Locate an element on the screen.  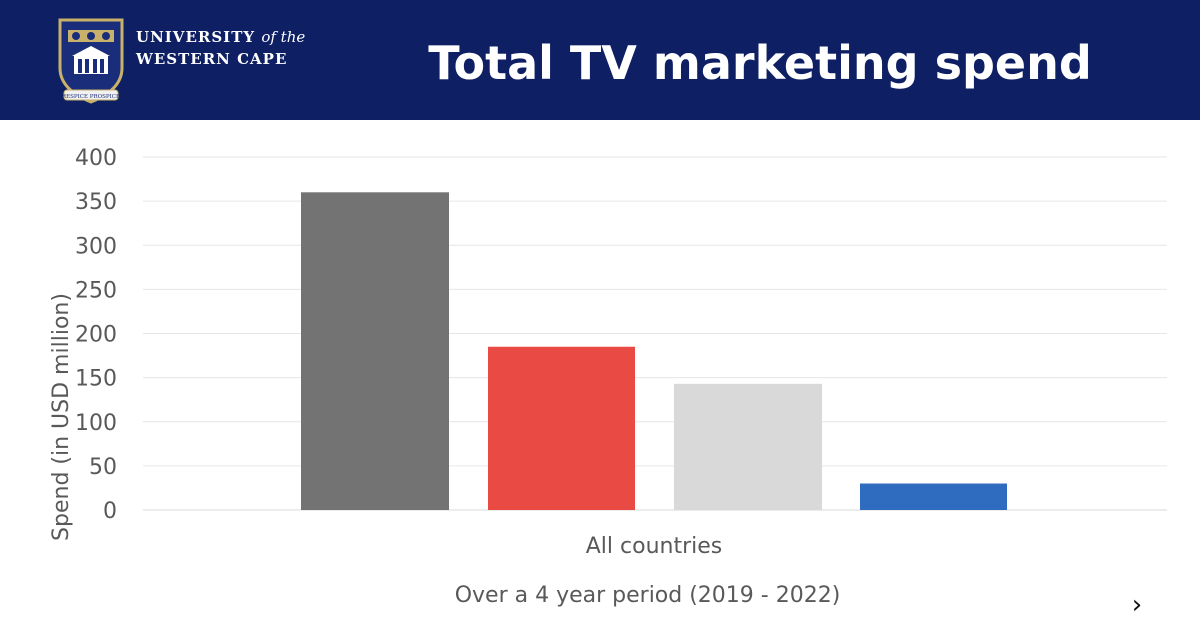
y-tick-label: 250 is located at coordinates (96, 290).